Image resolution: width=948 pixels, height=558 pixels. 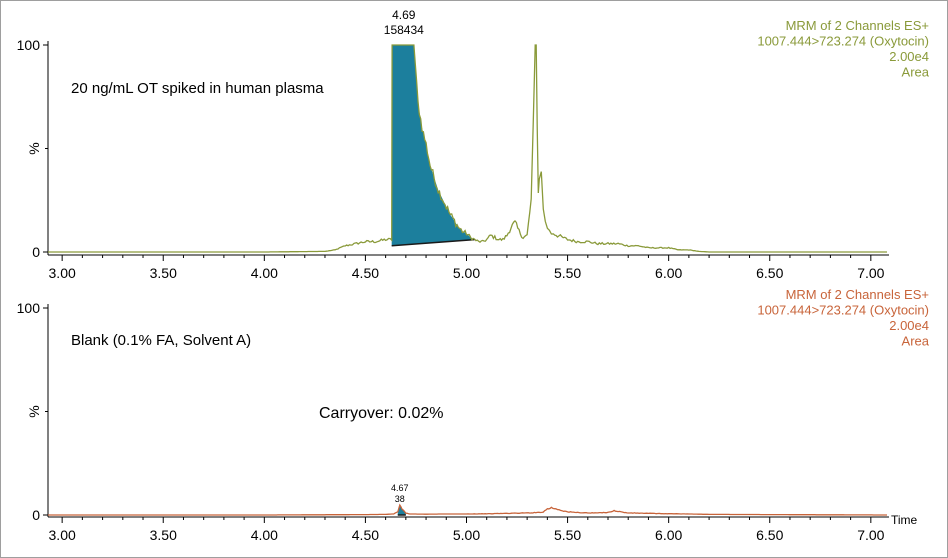 What do you see at coordinates (904, 520) in the screenshot?
I see `x-axis-label: Time` at bounding box center [904, 520].